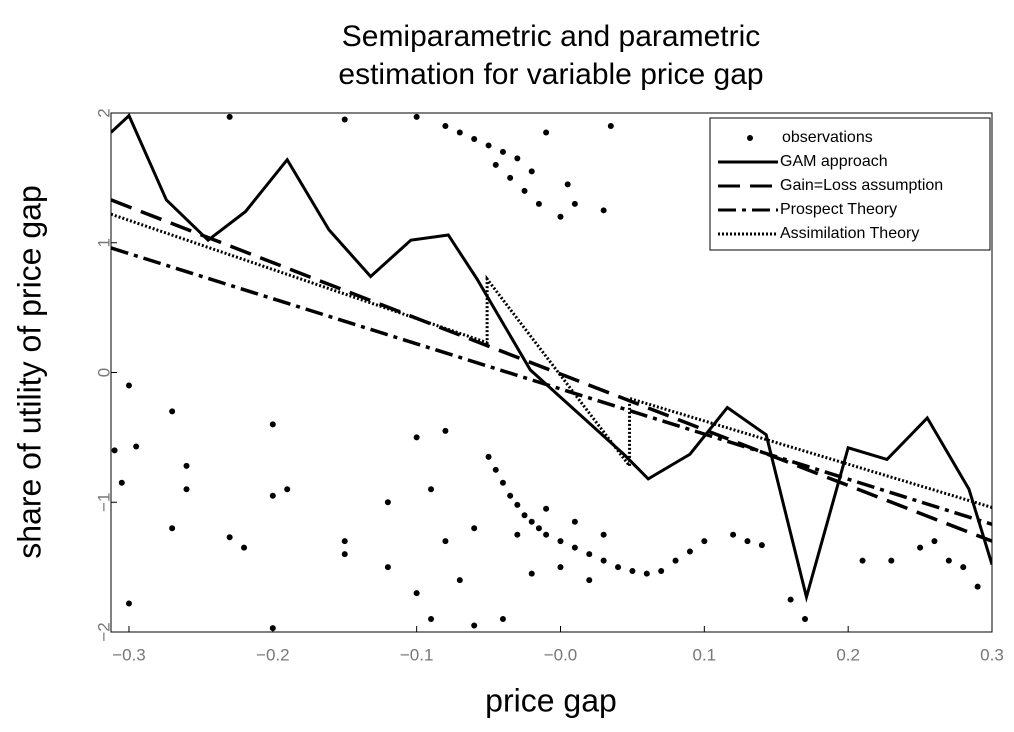 Image resolution: width=1014 pixels, height=732 pixels. Describe the element at coordinates (103, 112) in the screenshot. I see `y-tick-label: 2` at that location.